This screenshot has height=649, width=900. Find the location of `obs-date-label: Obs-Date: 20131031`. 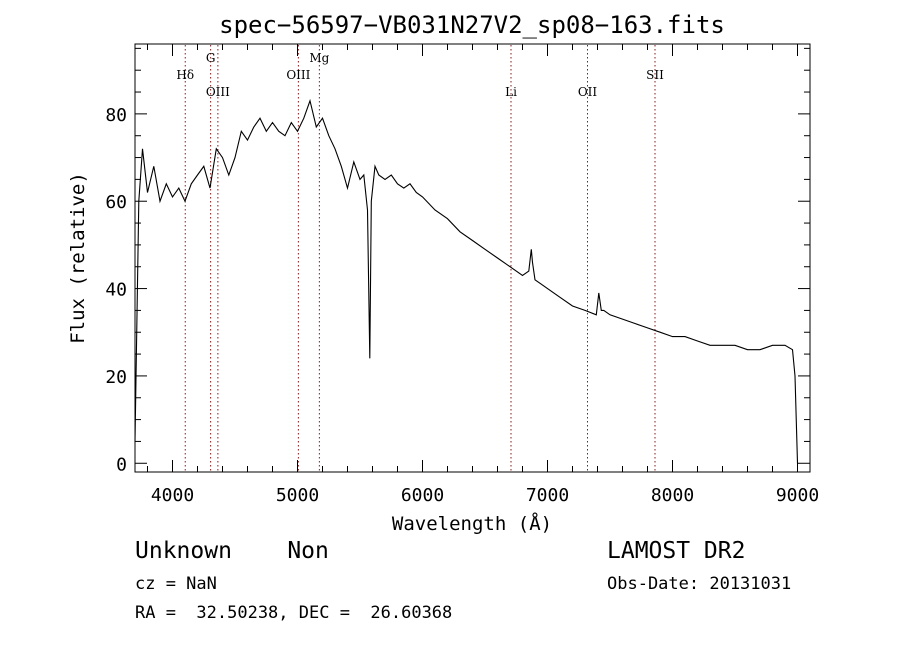

obs-date-label: Obs-Date: 20131031 is located at coordinates (699, 584).